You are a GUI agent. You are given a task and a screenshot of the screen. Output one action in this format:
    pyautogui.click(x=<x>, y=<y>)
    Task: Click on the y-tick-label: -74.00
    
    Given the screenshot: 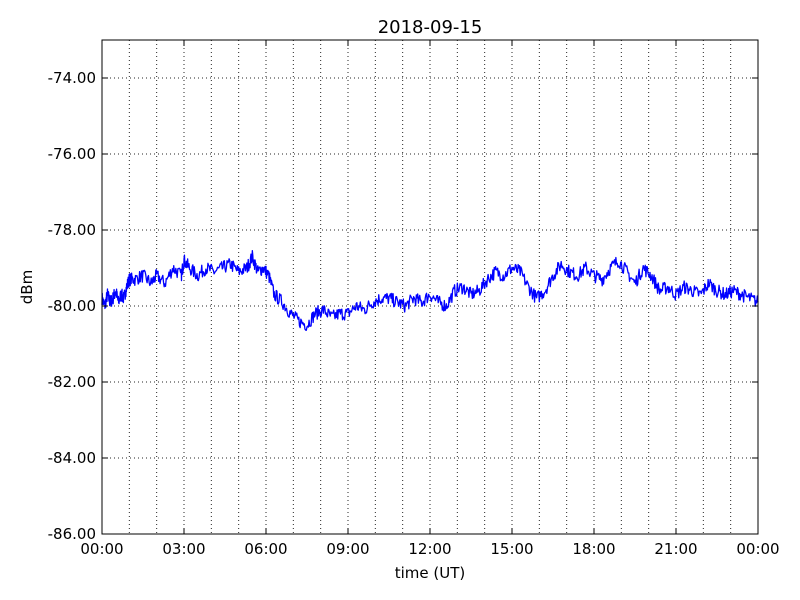 What is the action you would take?
    pyautogui.click(x=72, y=78)
    